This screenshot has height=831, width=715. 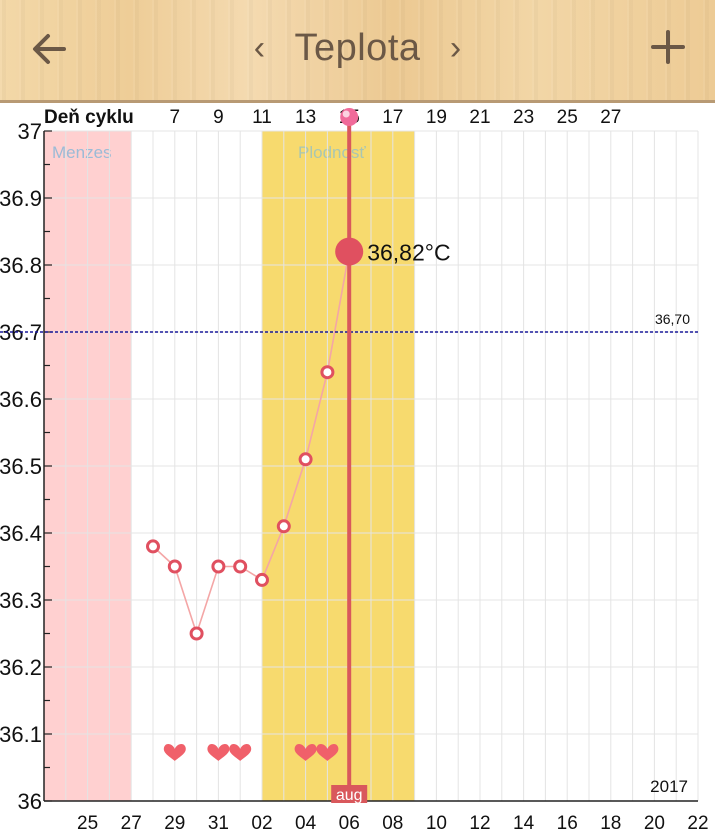 I want to click on date-tick-label: 06, so click(x=349, y=822).